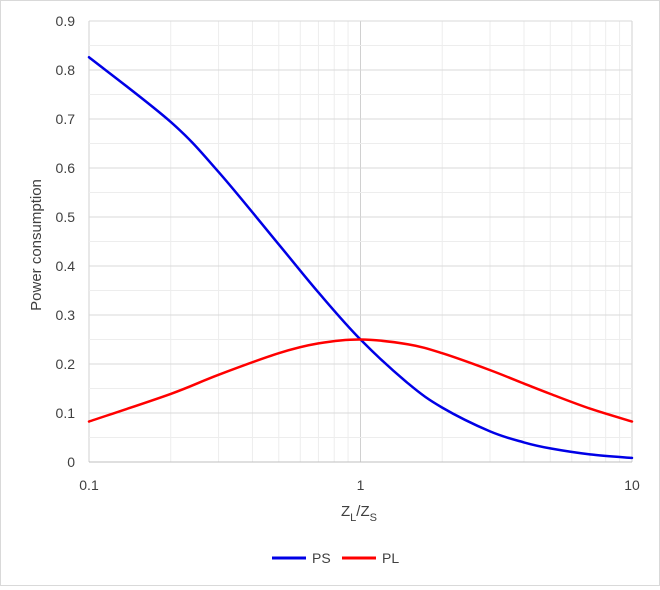 The image size is (660, 590). I want to click on series-line-pl, so click(360, 380).